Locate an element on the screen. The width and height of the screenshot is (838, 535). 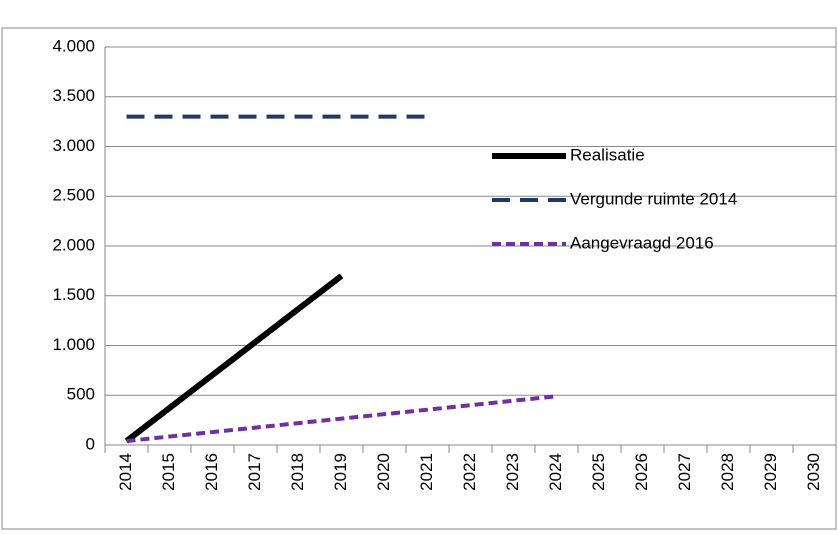
y-tick-label: 1.000 is located at coordinates (73, 344).